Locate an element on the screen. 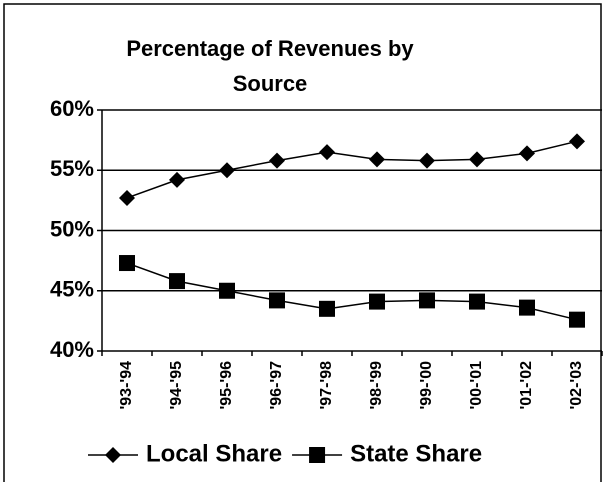 The width and height of the screenshot is (605, 482). y-tick-label: 45% is located at coordinates (72, 289).